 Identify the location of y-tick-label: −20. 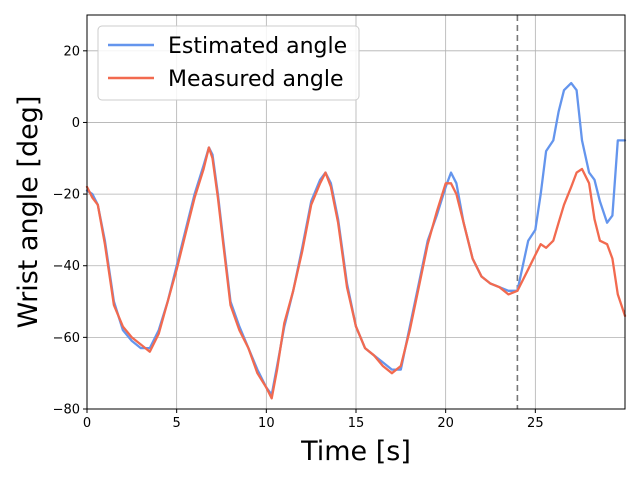
(66, 195).